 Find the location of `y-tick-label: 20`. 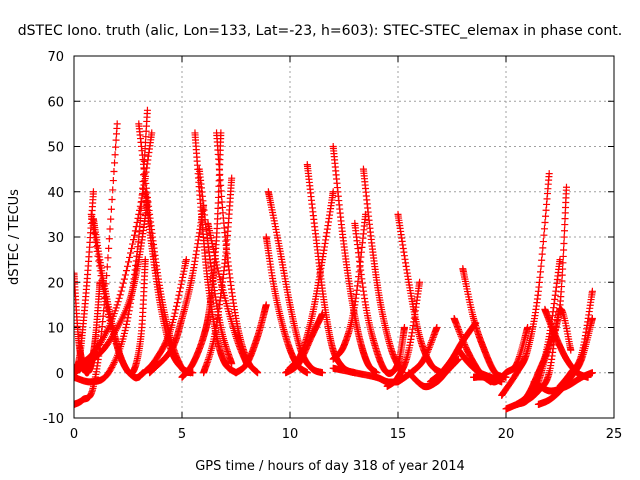

y-tick-label: 20 is located at coordinates (55, 283).